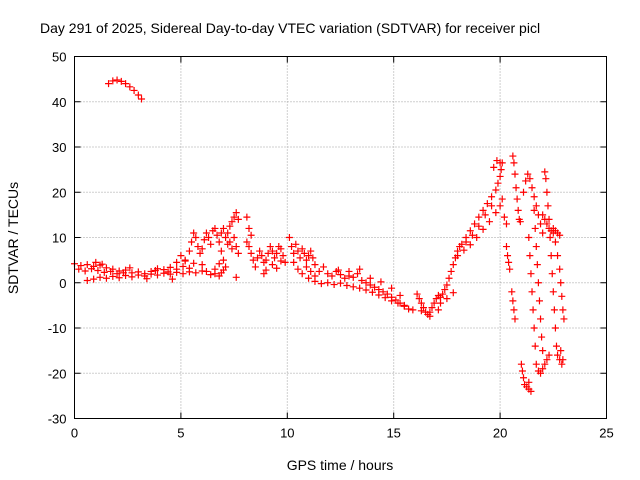 This screenshot has height=480, width=640. What do you see at coordinates (59, 192) in the screenshot?
I see `y-tick-label: 20` at bounding box center [59, 192].